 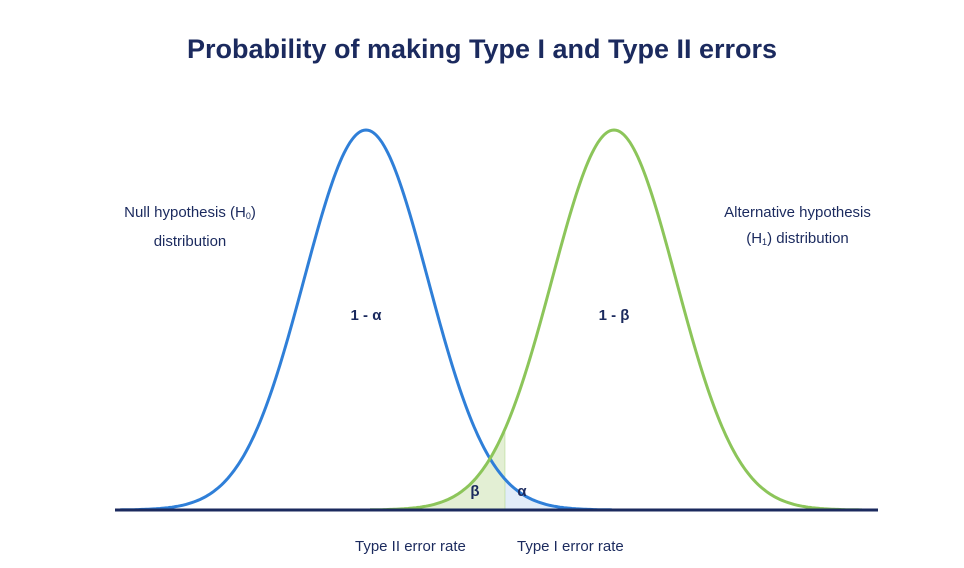 What do you see at coordinates (614, 315) in the screenshot?
I see `one-minus-beta-label: 1 - β` at bounding box center [614, 315].